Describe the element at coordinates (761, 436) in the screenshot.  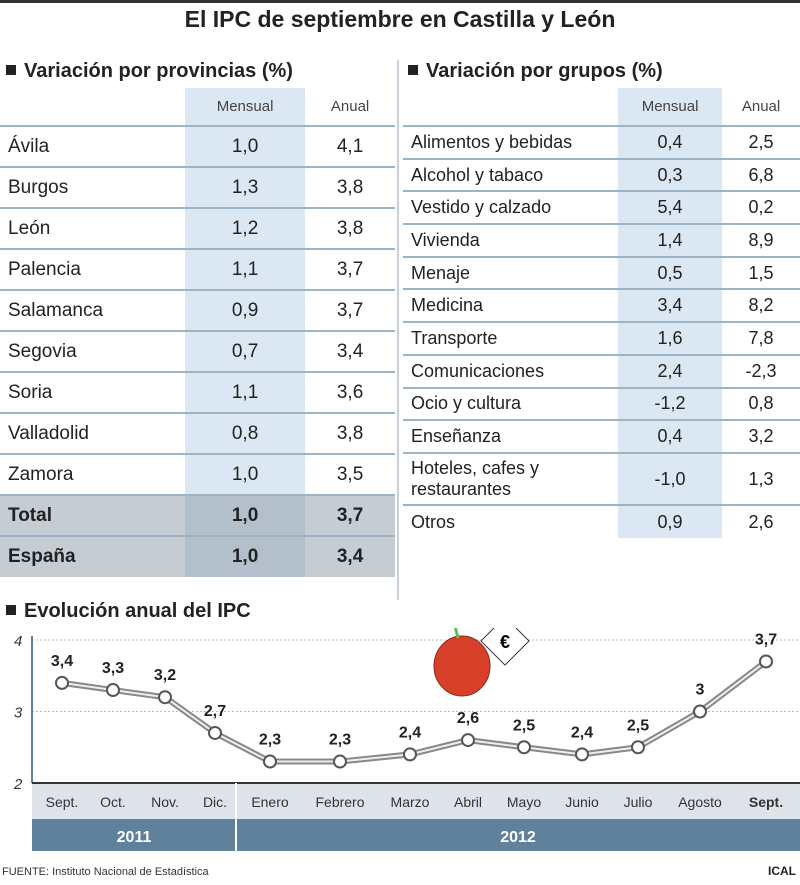
I see `cell-annual: 3,2` at that location.